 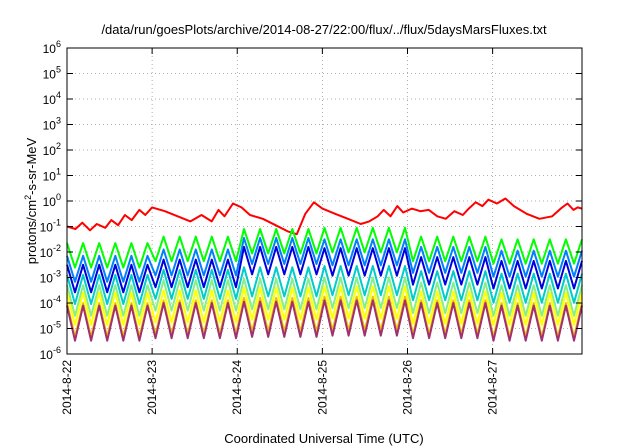 What do you see at coordinates (323, 438) in the screenshot?
I see `x-axis-label: Coordinated Universal Time (UTC)` at bounding box center [323, 438].